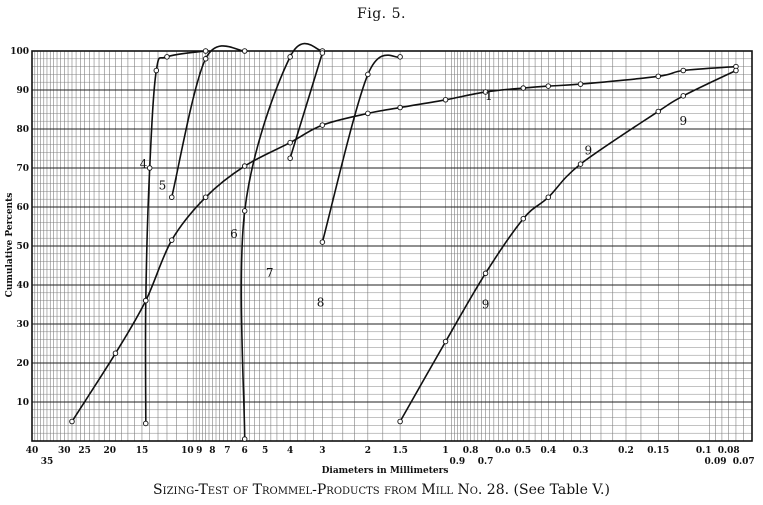 This screenshot has height=505, width=763. Describe the element at coordinates (381, 14) in the screenshot. I see `figure-title: Fig. 5.` at that location.